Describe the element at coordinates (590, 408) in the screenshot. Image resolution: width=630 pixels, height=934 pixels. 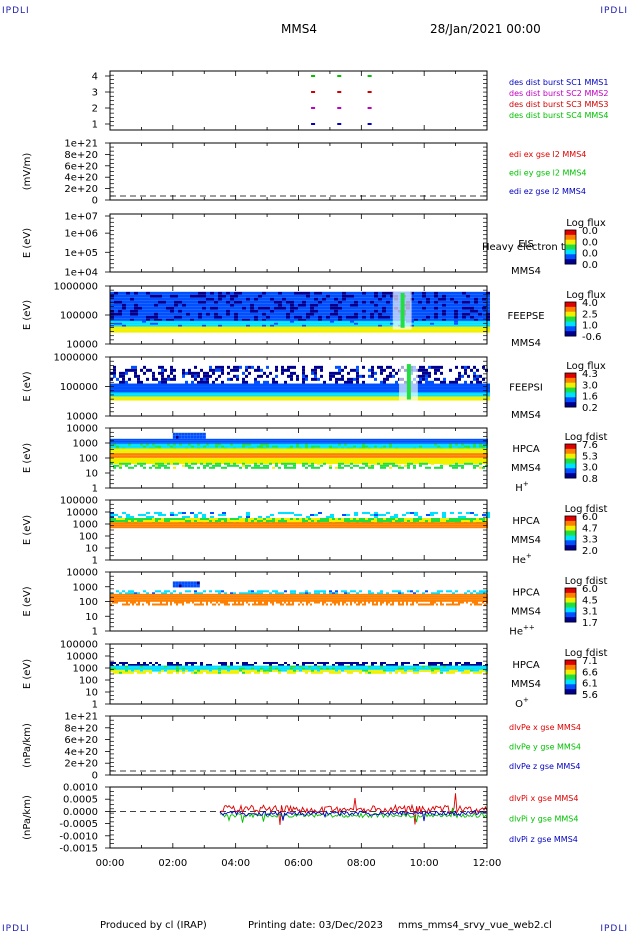
I see `feepsi-colorbar-tick: 0.2` at that location.